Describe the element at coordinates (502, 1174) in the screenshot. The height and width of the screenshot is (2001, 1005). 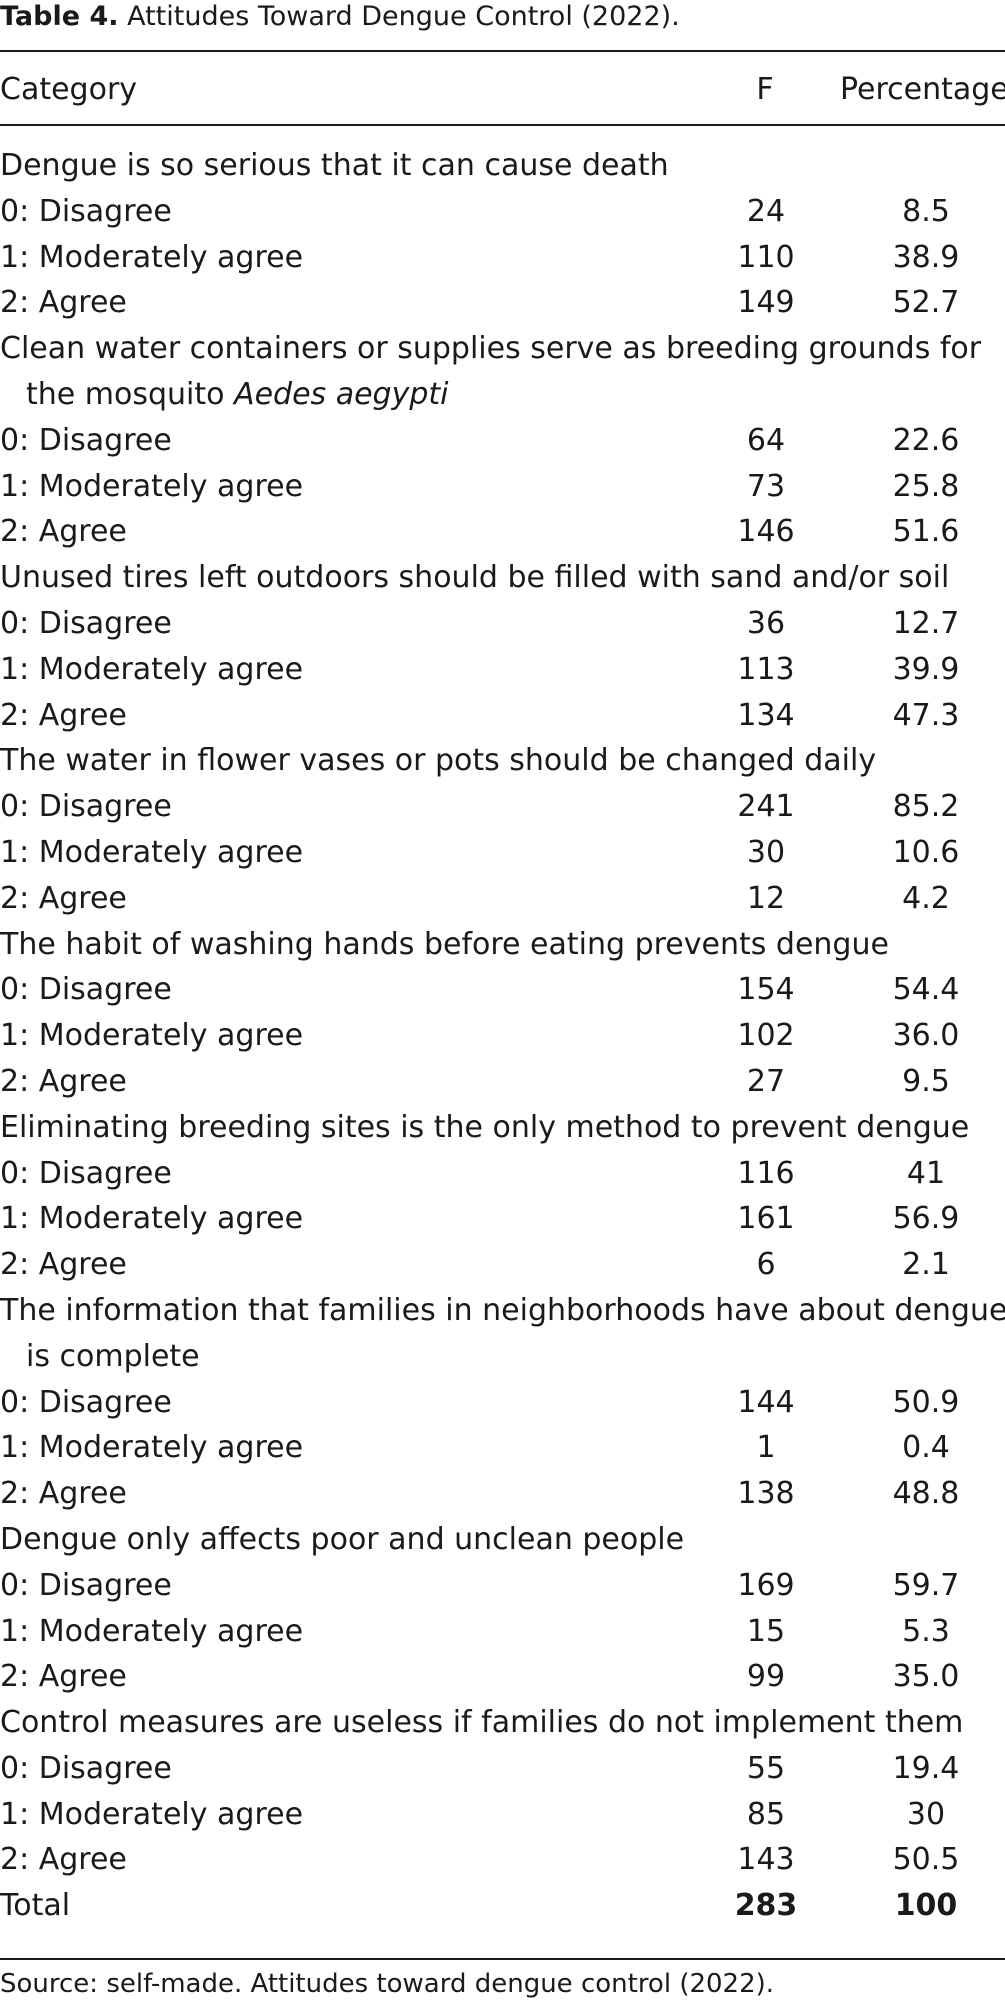
I see `table-row: 0: Disagree 116 41` at that location.